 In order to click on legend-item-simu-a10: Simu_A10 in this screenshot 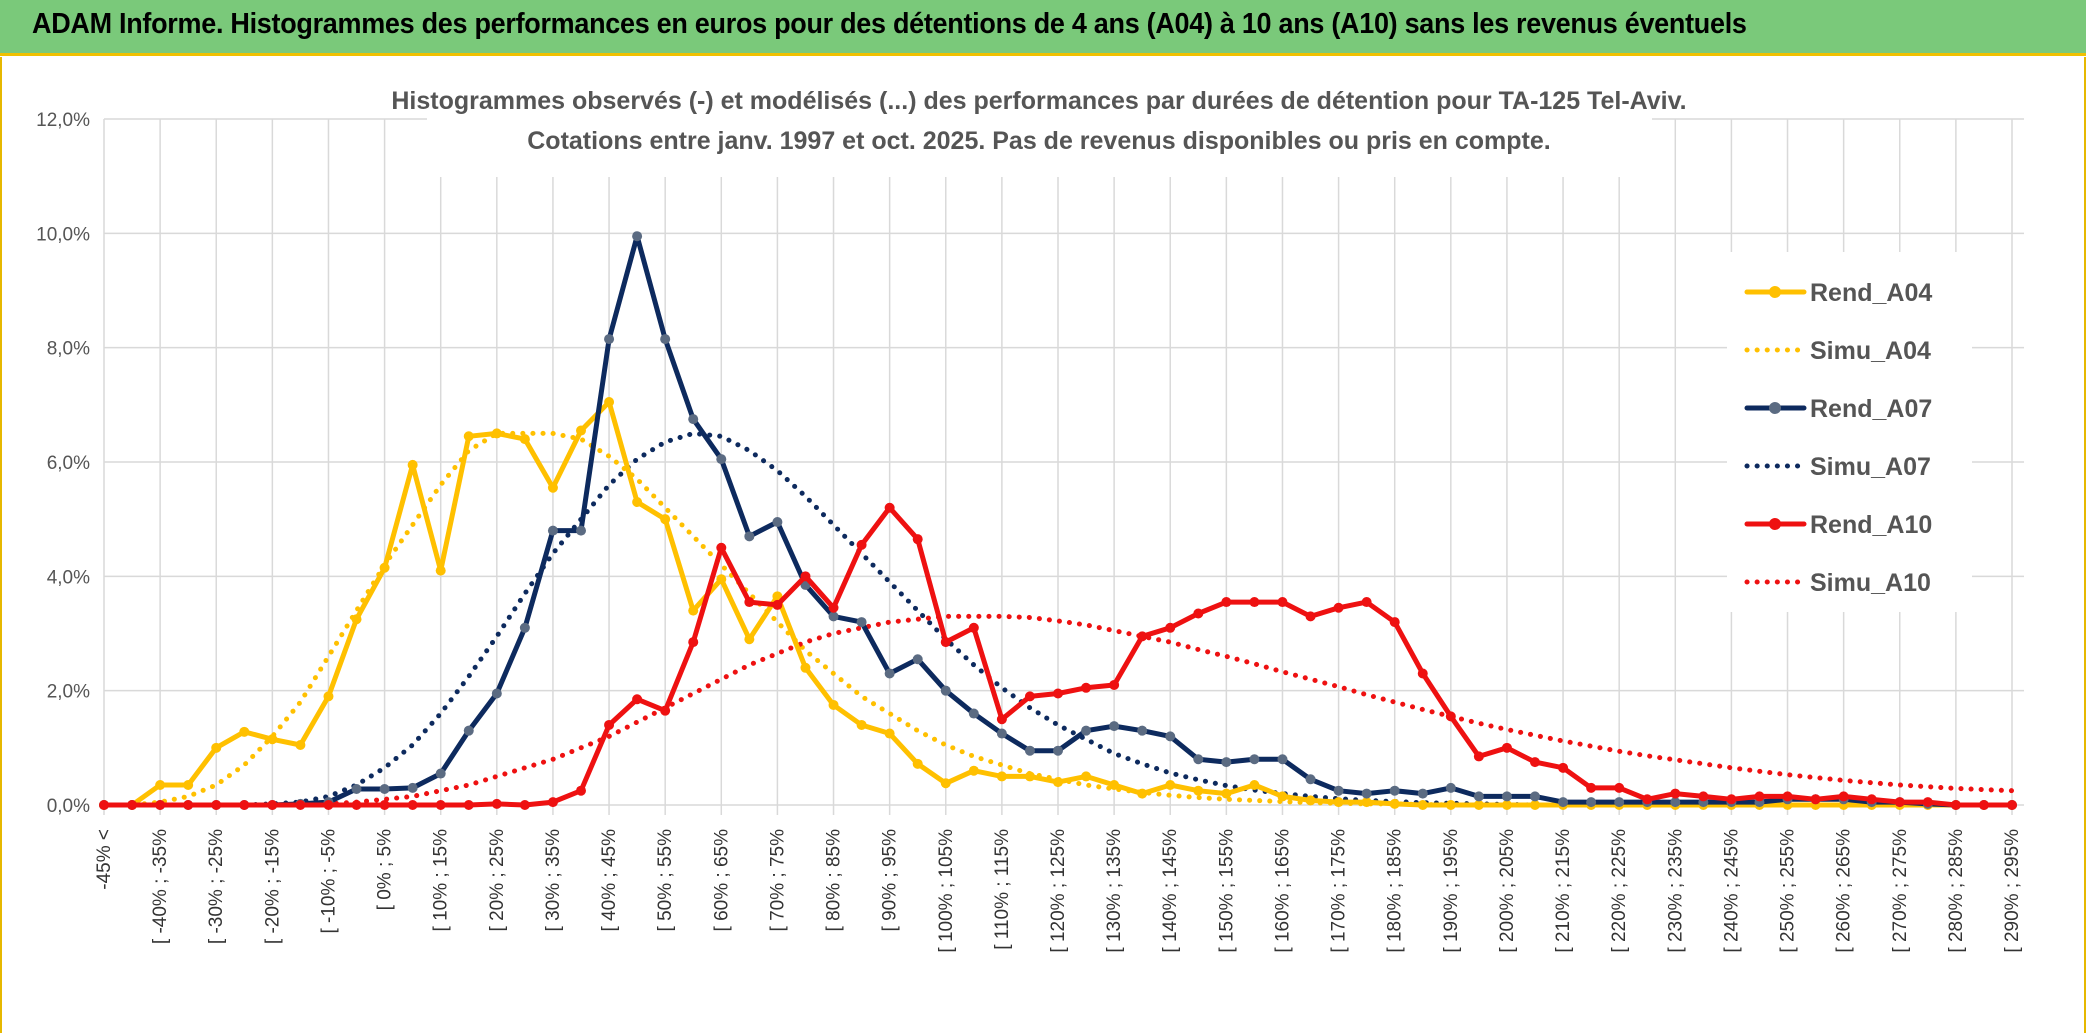, I will do `click(1837, 583)`.